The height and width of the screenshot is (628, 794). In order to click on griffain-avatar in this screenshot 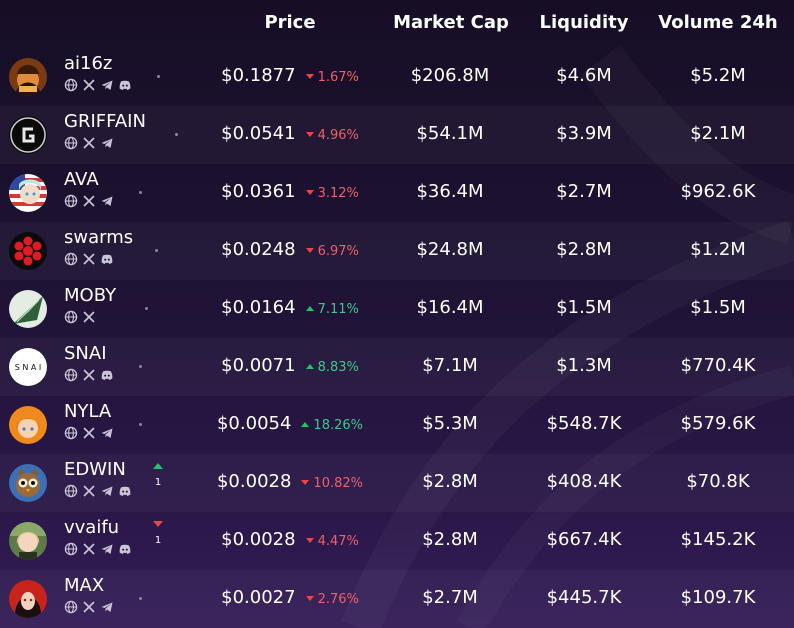, I will do `click(28, 135)`.